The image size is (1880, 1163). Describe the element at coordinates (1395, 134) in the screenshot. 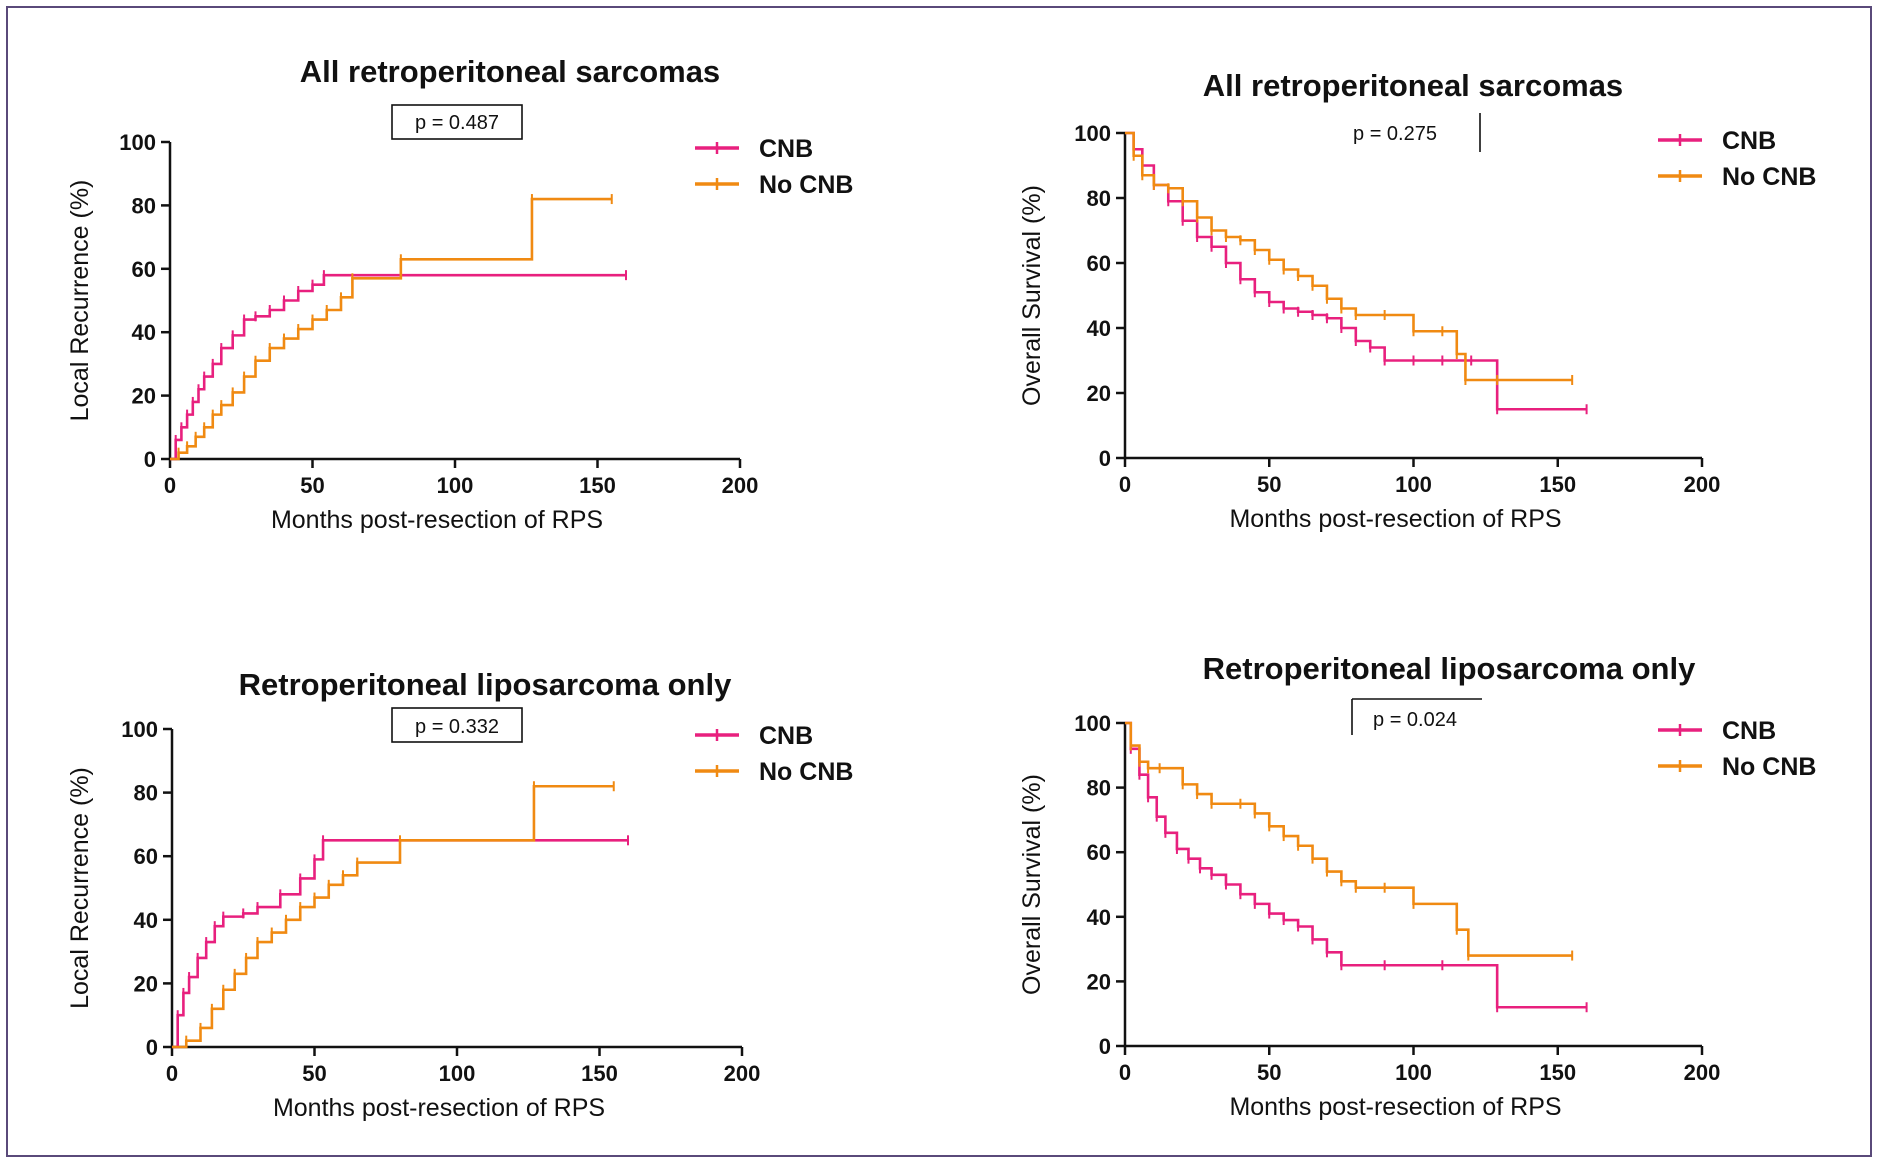

I see `p-value-label: p = 0.275` at that location.